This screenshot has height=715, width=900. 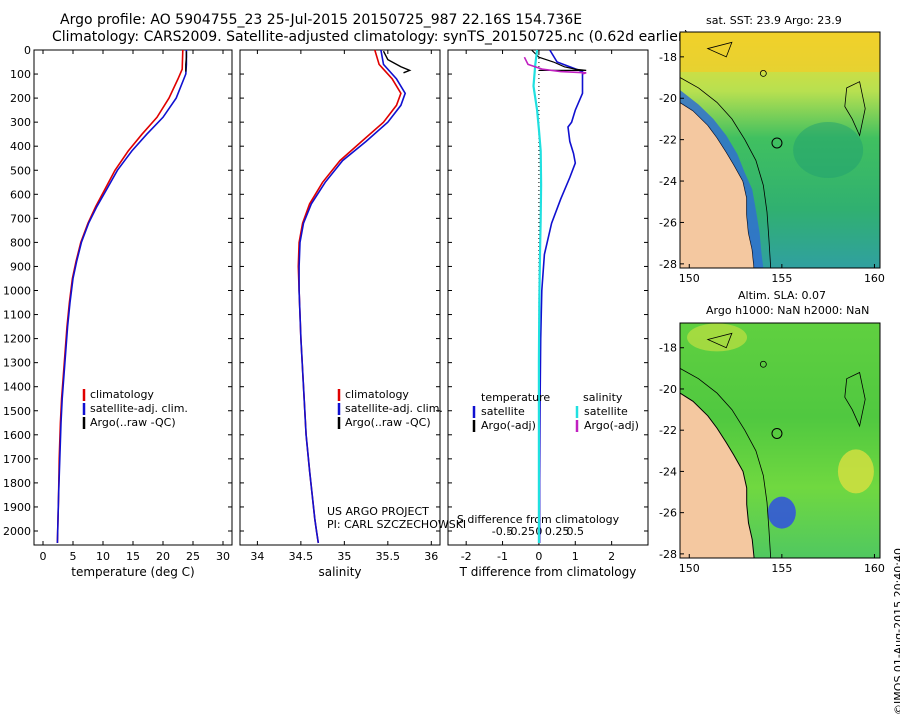 I want to click on sla-map-xtick-label: 150, so click(x=689, y=568).